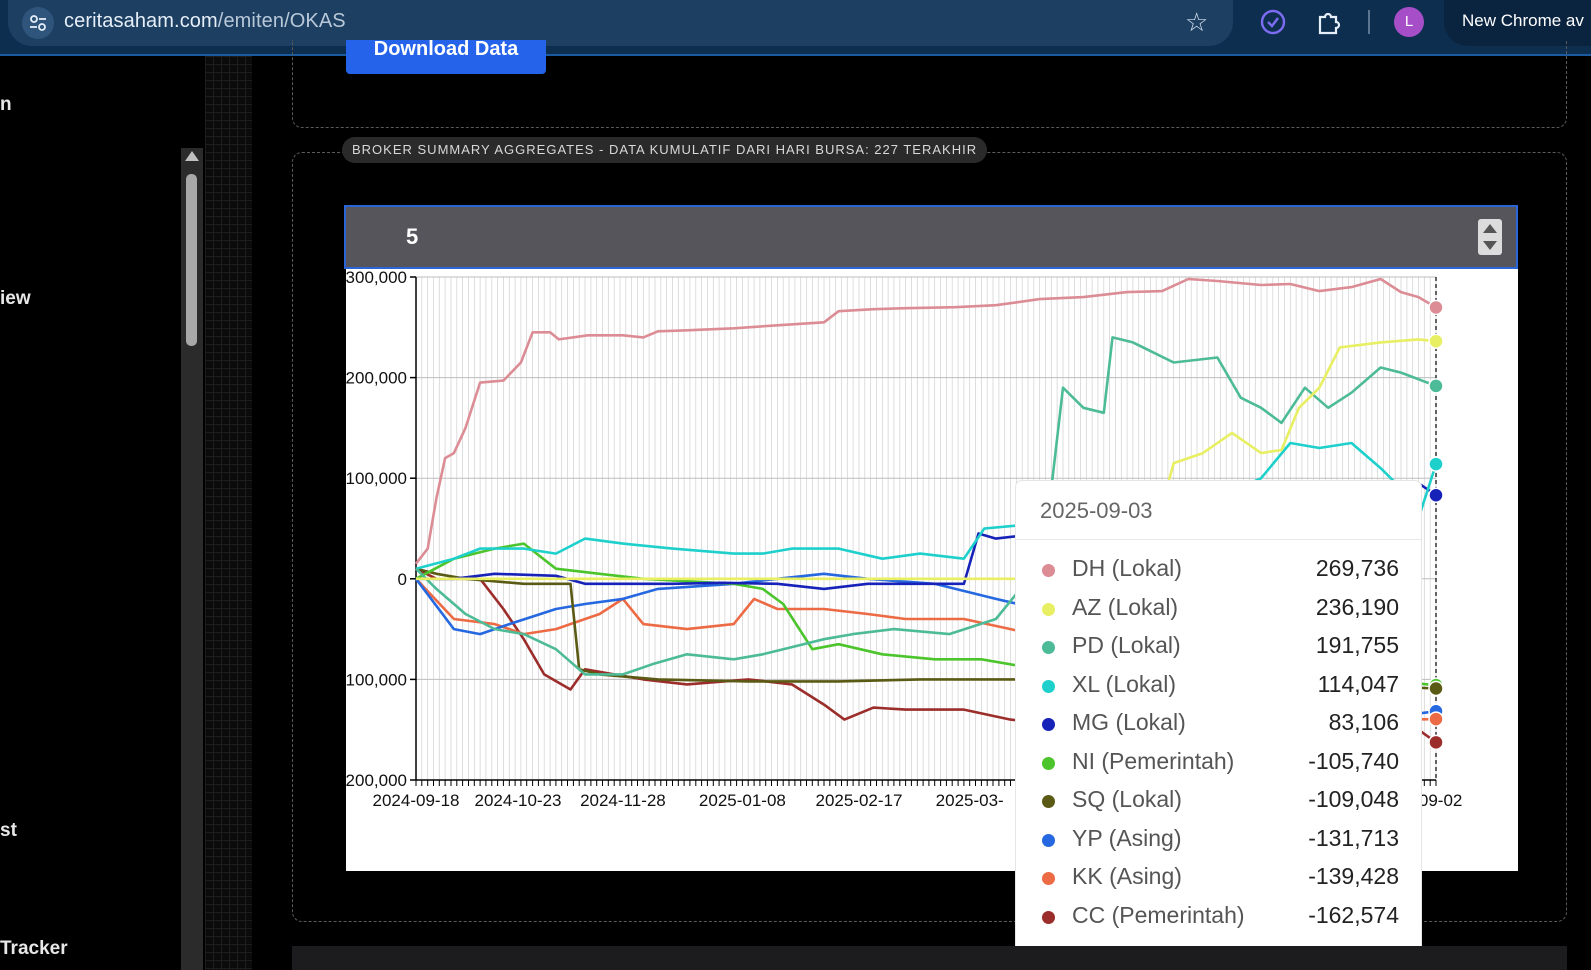 Image resolution: width=1591 pixels, height=970 pixels. Describe the element at coordinates (1218, 839) in the screenshot. I see `tooltip-row: YP (Asing) -131,713` at that location.